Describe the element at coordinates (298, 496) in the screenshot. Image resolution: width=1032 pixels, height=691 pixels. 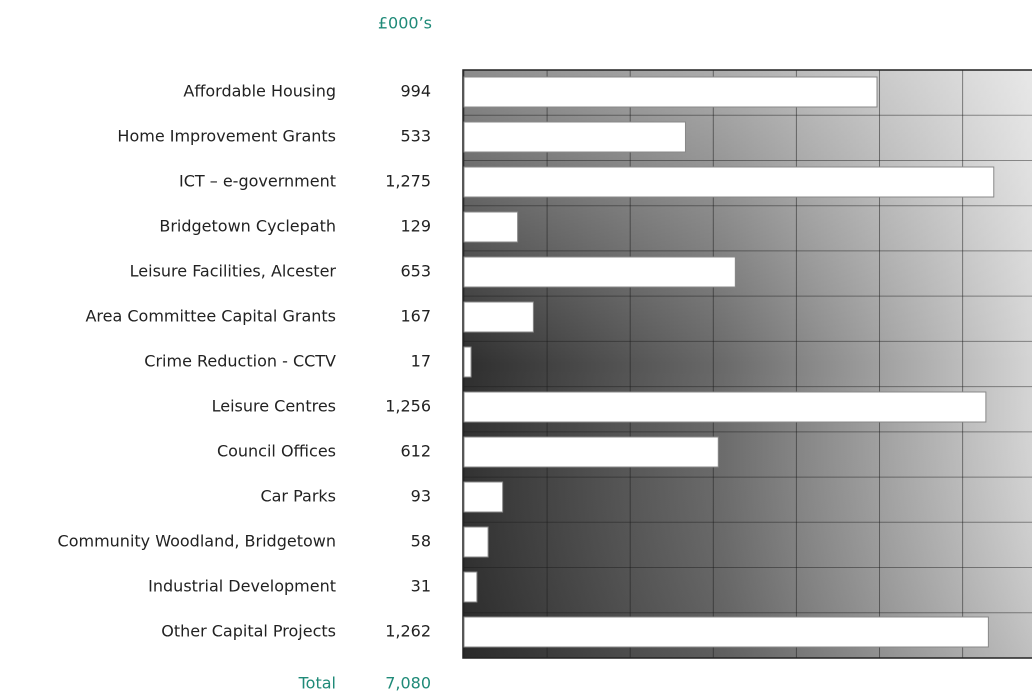
I see `category-label: Car Parks` at that location.